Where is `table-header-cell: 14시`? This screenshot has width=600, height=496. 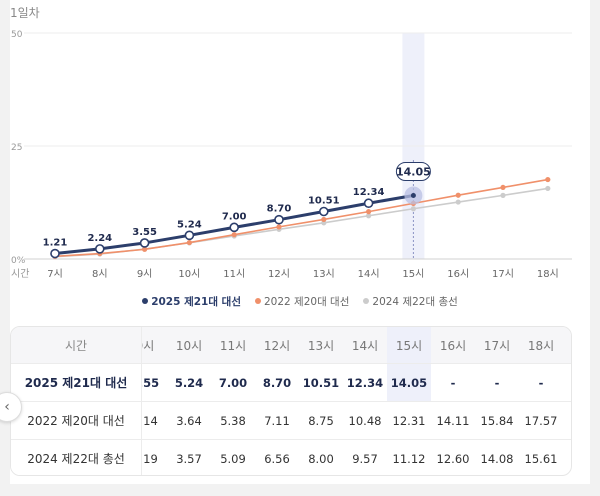
table-header-cell: 14시 is located at coordinates (365, 345).